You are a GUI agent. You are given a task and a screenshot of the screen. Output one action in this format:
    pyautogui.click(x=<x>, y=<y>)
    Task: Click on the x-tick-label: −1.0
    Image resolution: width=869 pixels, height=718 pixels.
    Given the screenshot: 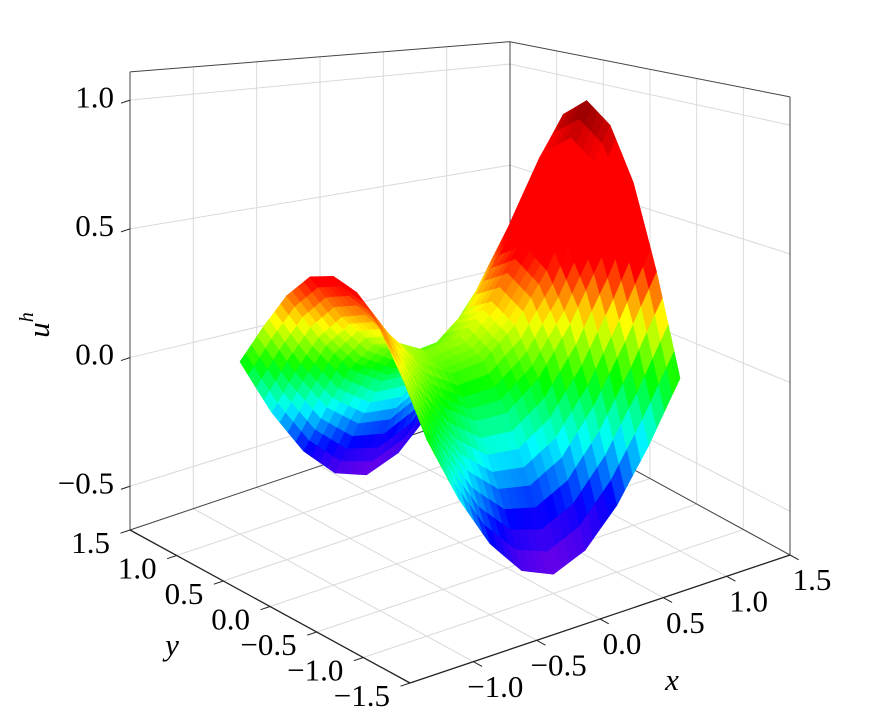 What is the action you would take?
    pyautogui.click(x=495, y=686)
    